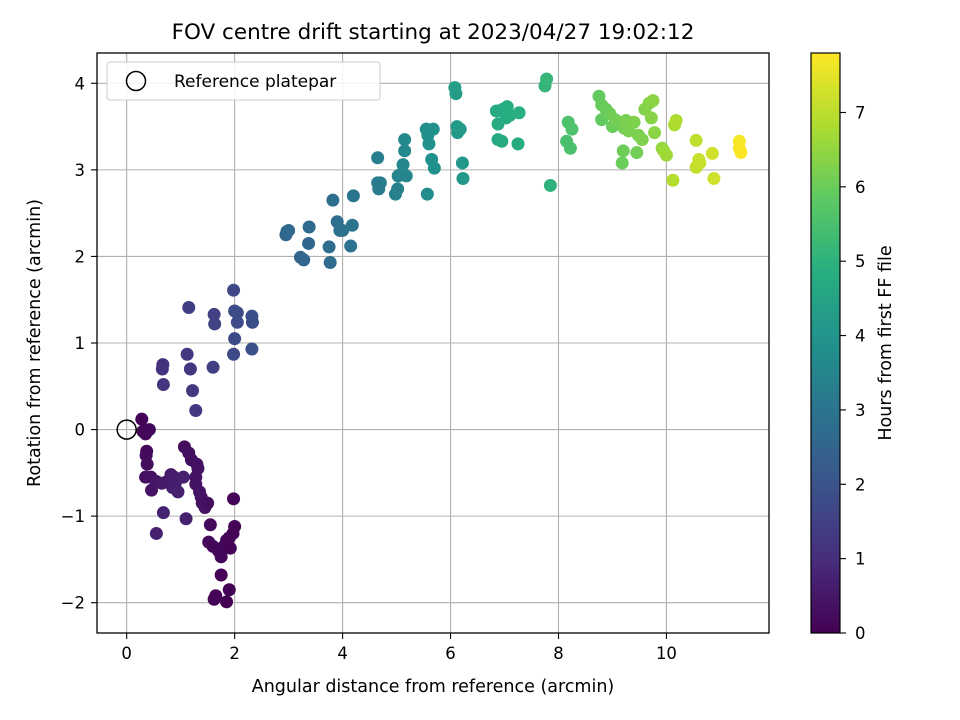  Describe the element at coordinates (860, 559) in the screenshot. I see `colorbar-tick-label: 1` at that location.